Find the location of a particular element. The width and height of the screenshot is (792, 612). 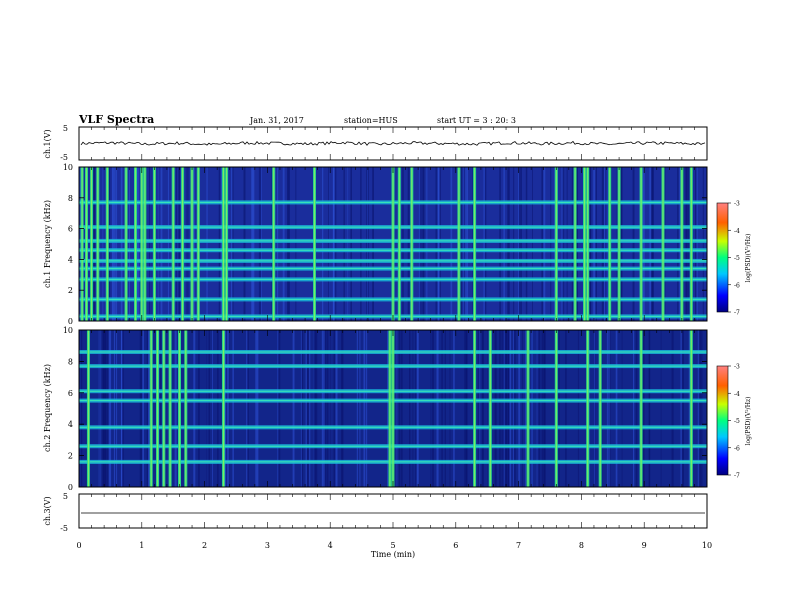

ch1-ytick-label: 2 is located at coordinates (70, 290).